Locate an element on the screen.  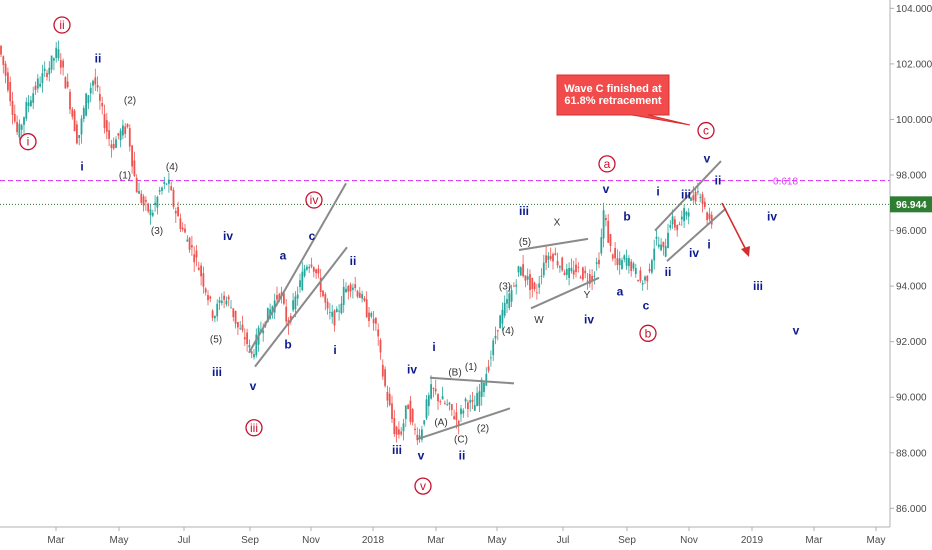
wave-label-text: a is located at coordinates (607, 164).